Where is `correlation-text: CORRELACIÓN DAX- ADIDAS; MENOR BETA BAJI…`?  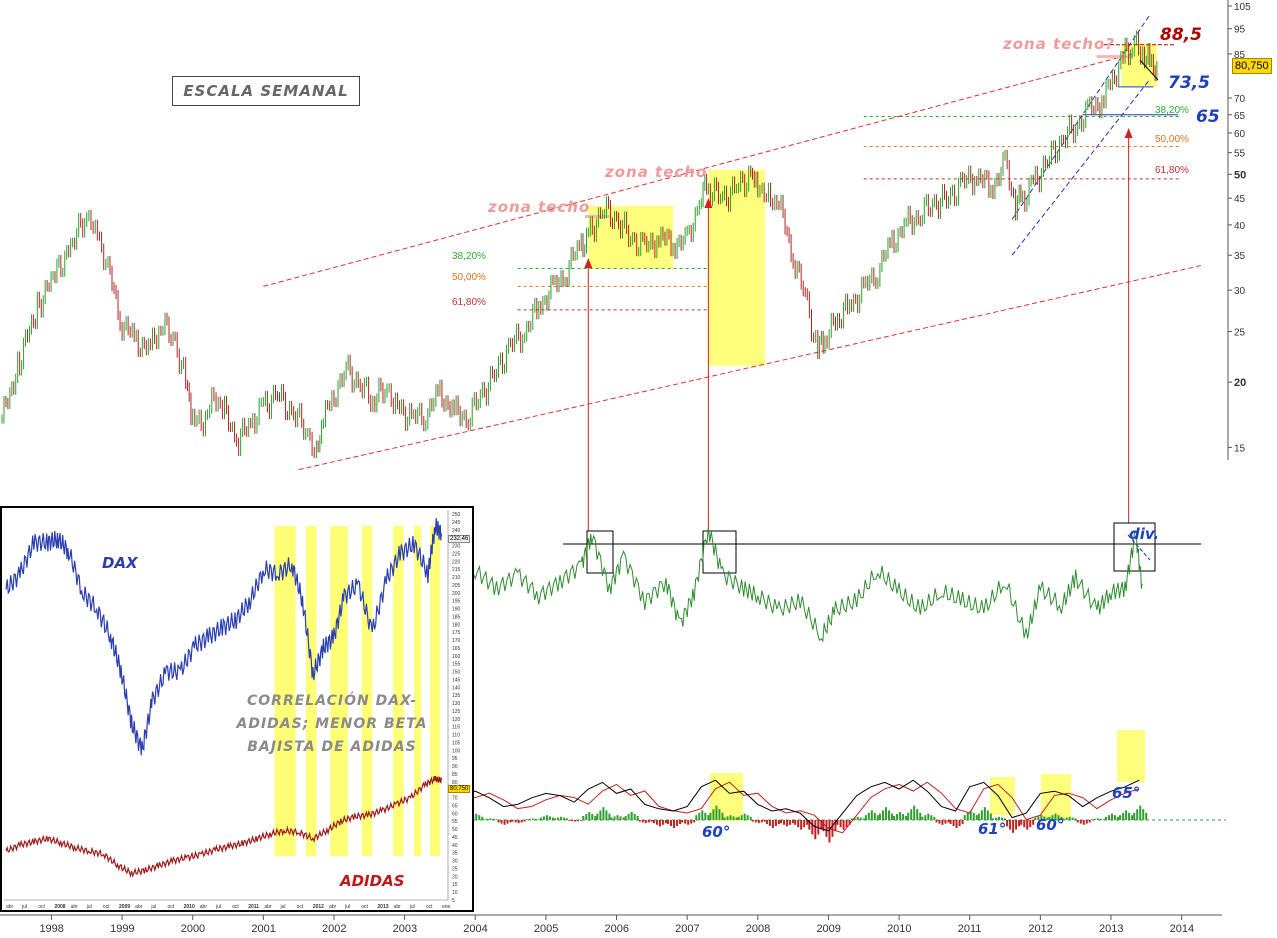 correlation-text: CORRELACIÓN DAX- ADIDAS; MENOR BETA BAJI… is located at coordinates (332, 724).